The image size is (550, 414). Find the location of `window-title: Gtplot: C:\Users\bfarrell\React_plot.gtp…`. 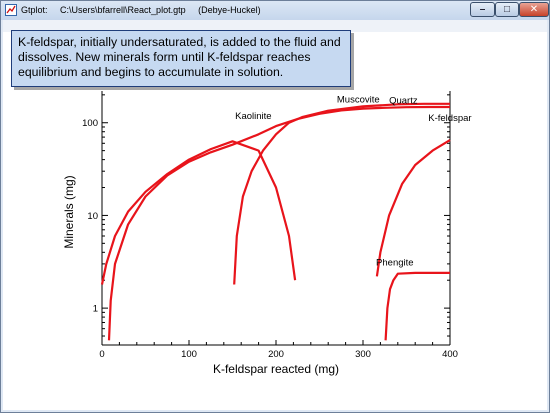

window-title: Gtplot: C:\Users\bfarrell\React_plot.gtp… is located at coordinates (146, 10).